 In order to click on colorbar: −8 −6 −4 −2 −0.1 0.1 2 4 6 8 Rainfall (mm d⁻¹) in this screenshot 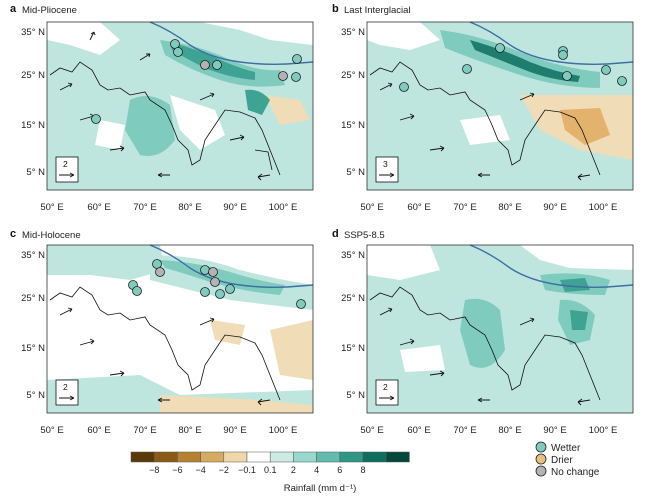, I will do `click(270, 472)`.